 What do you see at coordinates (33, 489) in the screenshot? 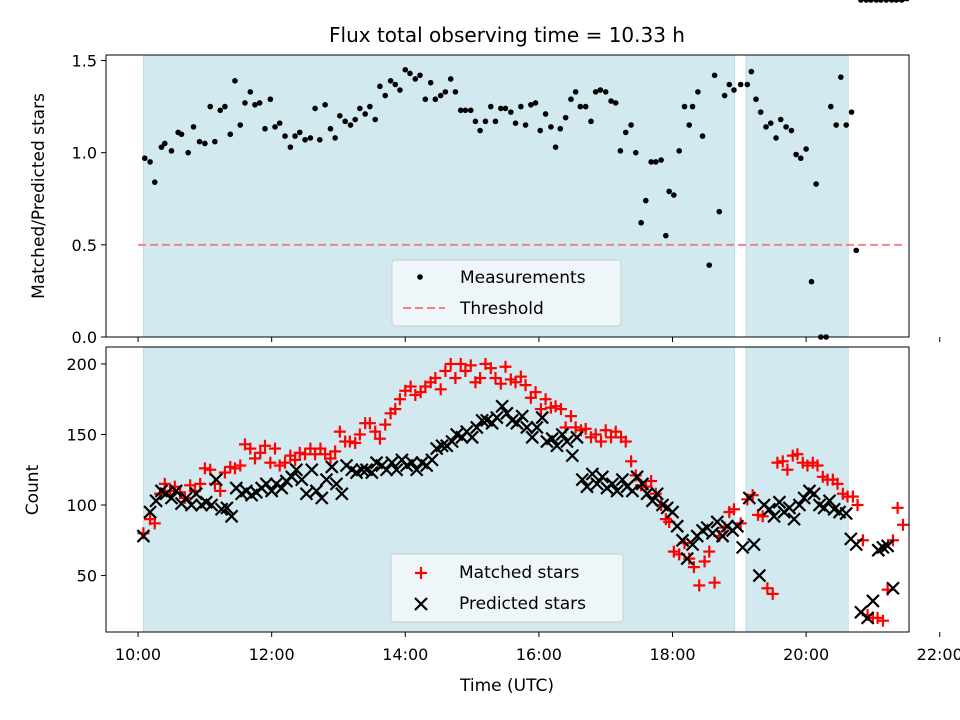
I see `bottom-y-axis-label: Count` at bounding box center [33, 489].